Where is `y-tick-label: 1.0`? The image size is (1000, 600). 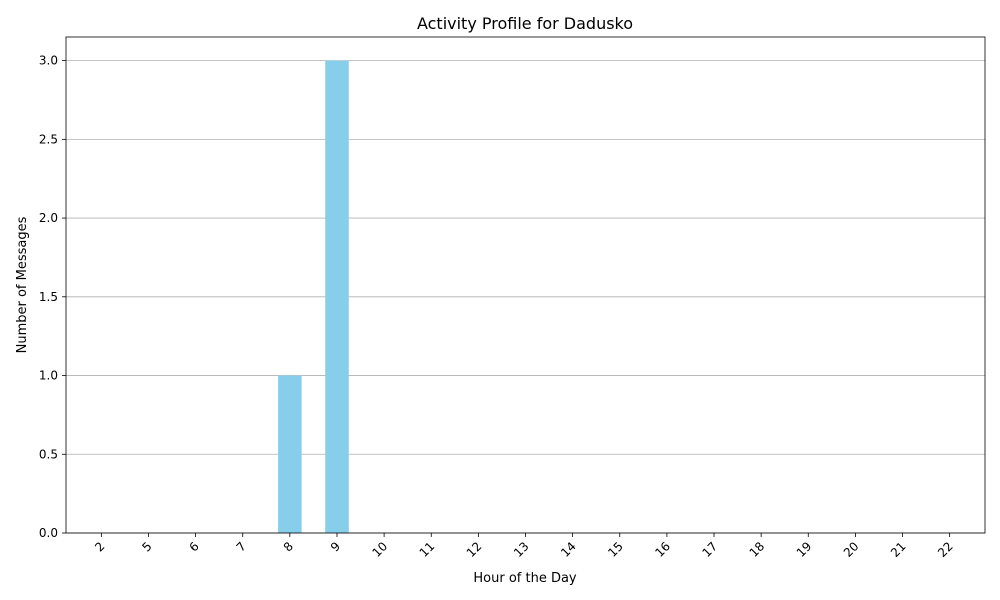 y-tick-label: 1.0 is located at coordinates (48, 376).